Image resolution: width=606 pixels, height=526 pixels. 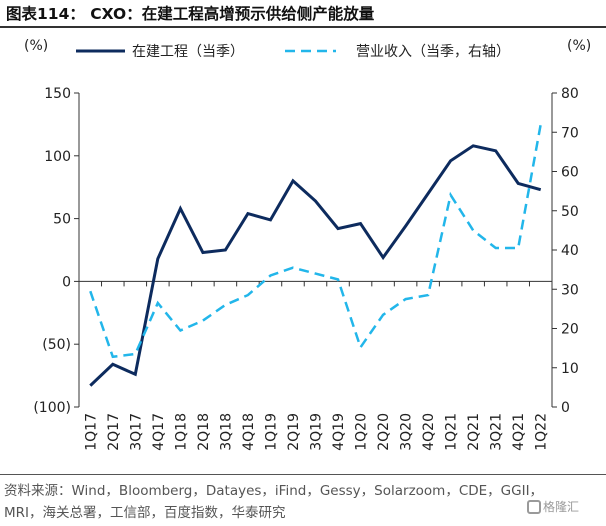 What do you see at coordinates (384, 432) in the screenshot?
I see `x-tick-label: 2Q20` at bounding box center [384, 432].